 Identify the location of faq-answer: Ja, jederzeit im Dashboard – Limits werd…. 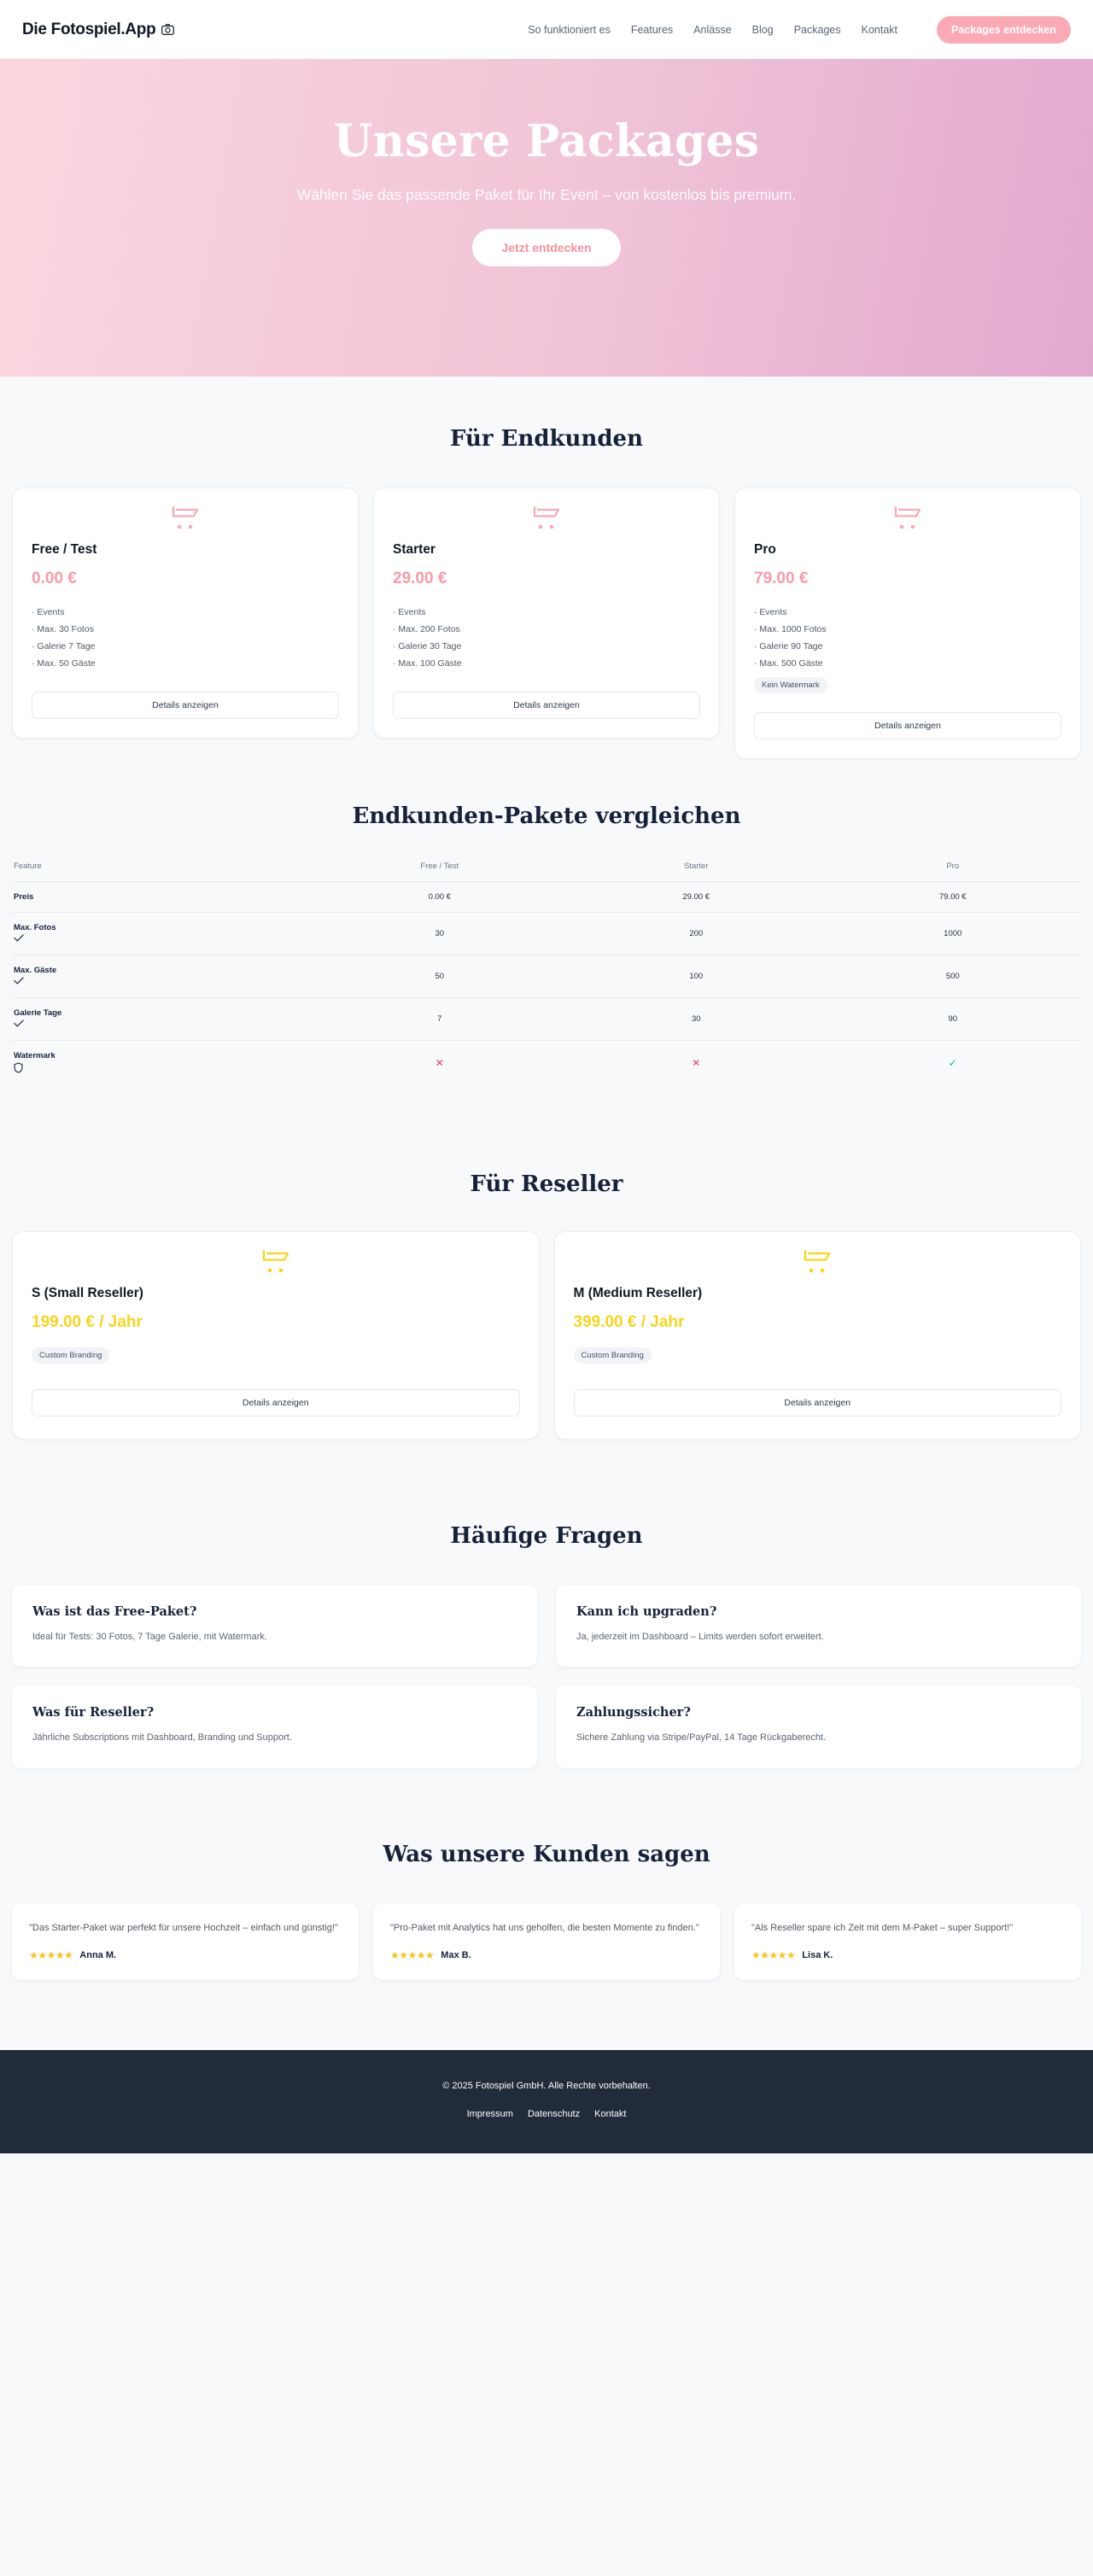
(700, 1636).